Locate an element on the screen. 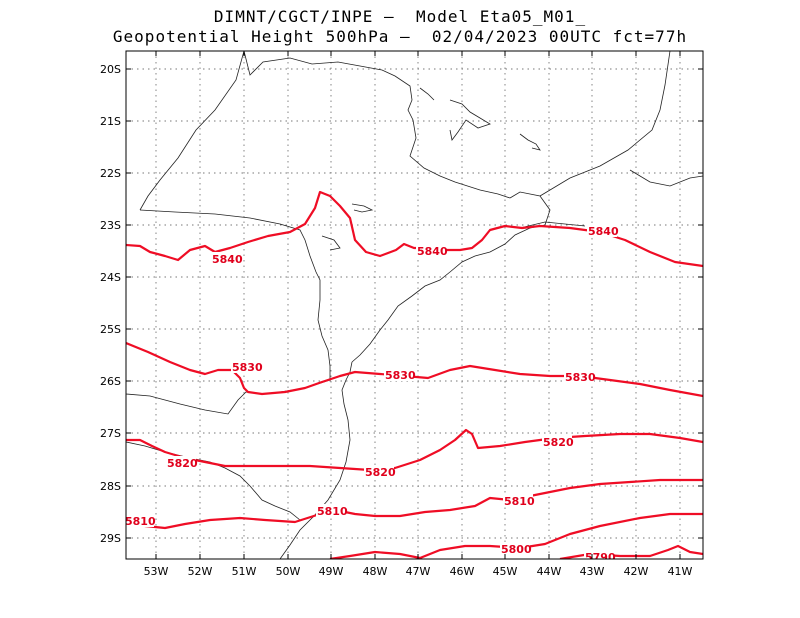 The width and height of the screenshot is (800, 618). lat-label: 29S is located at coordinates (110, 538).